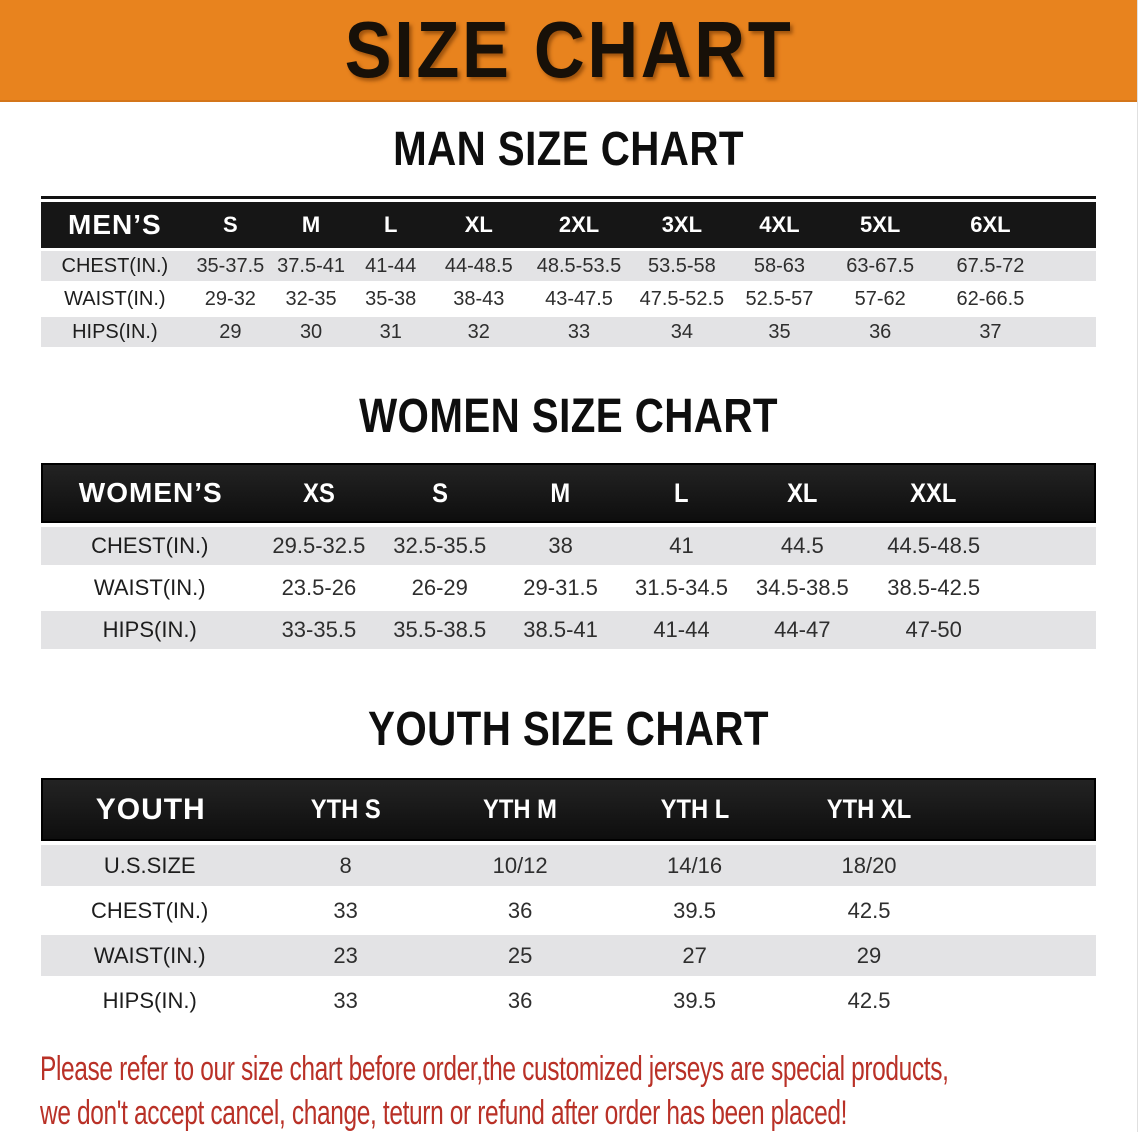 Image resolution: width=1138 pixels, height=1135 pixels. What do you see at coordinates (115, 331) in the screenshot?
I see `row-label-text: HIPS(IN.)` at bounding box center [115, 331].